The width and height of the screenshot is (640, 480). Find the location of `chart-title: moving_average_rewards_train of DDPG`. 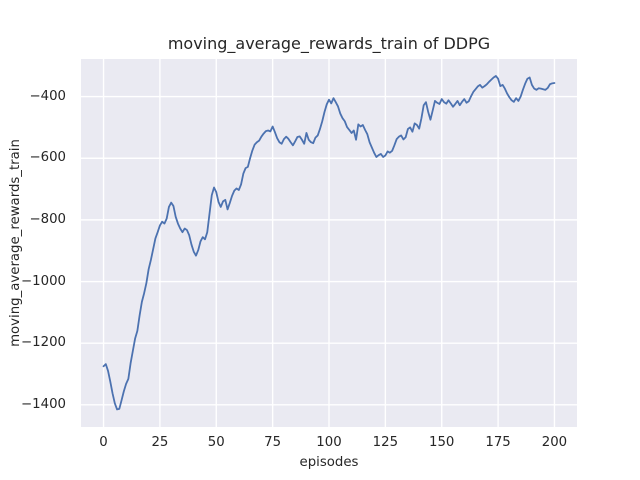

chart-title: moving_average_rewards_train of DDPG is located at coordinates (329, 43).